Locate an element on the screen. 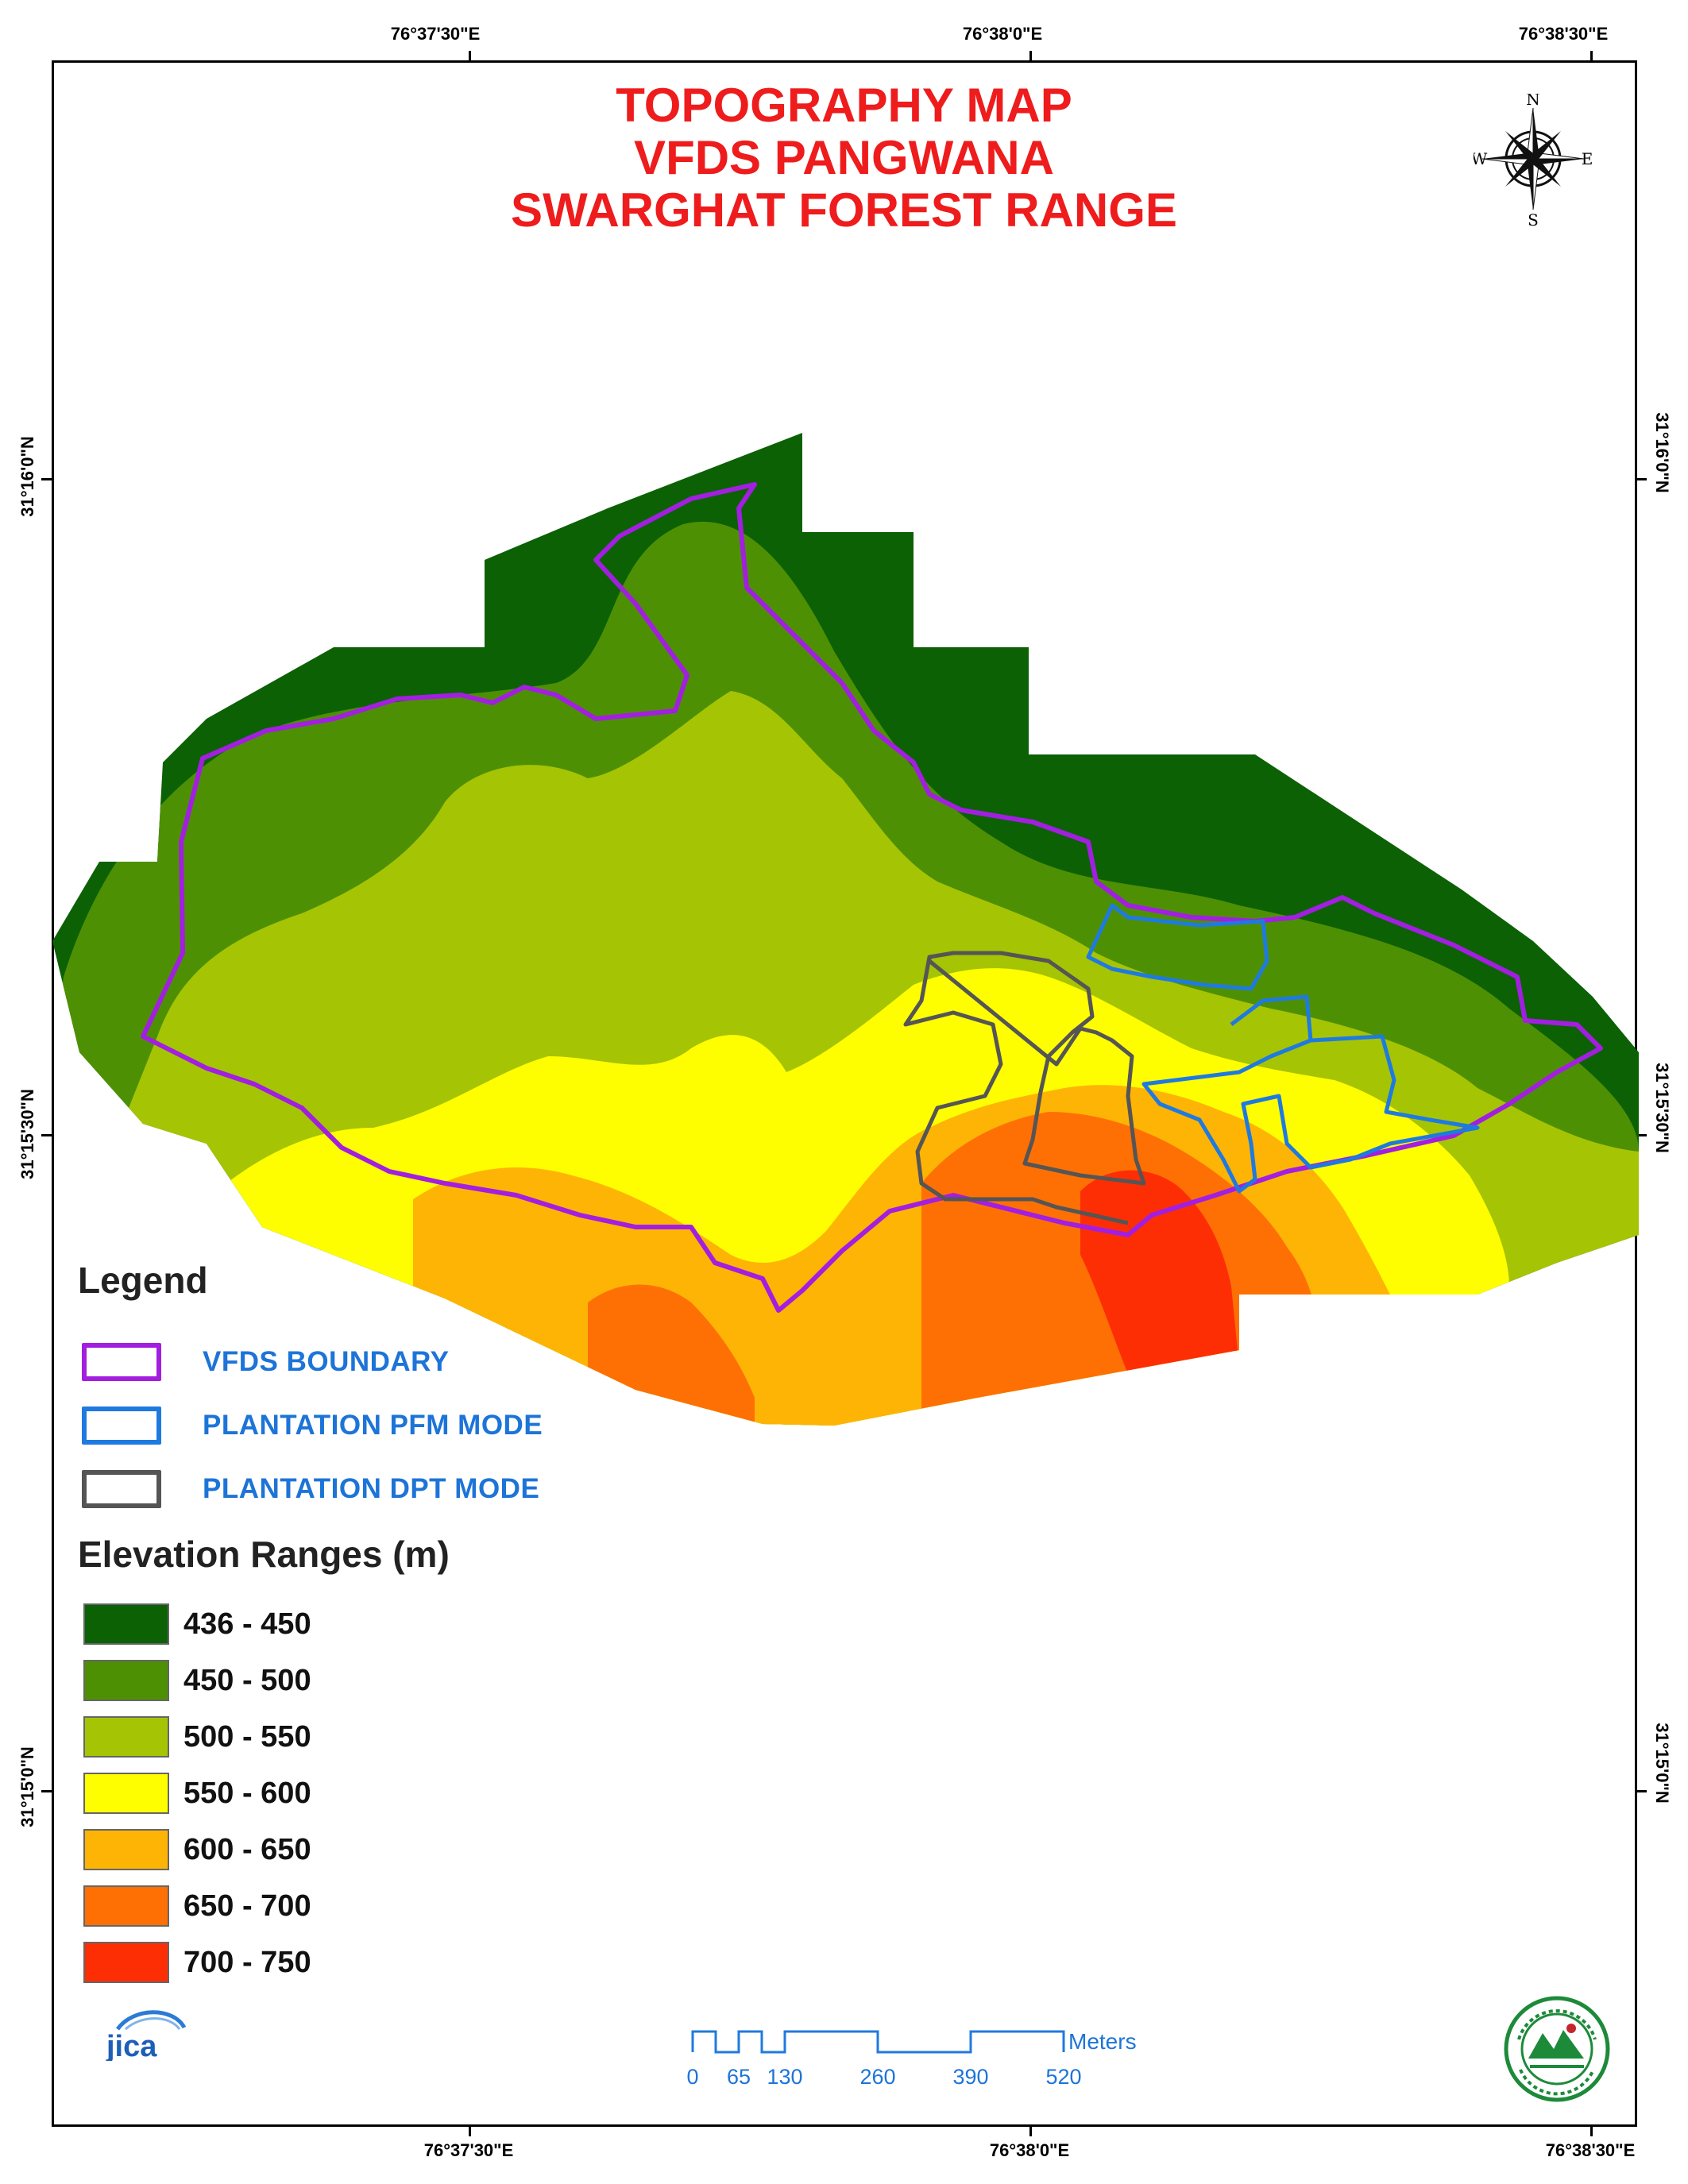  elevation-label: 700 - 750 is located at coordinates (247, 1962).